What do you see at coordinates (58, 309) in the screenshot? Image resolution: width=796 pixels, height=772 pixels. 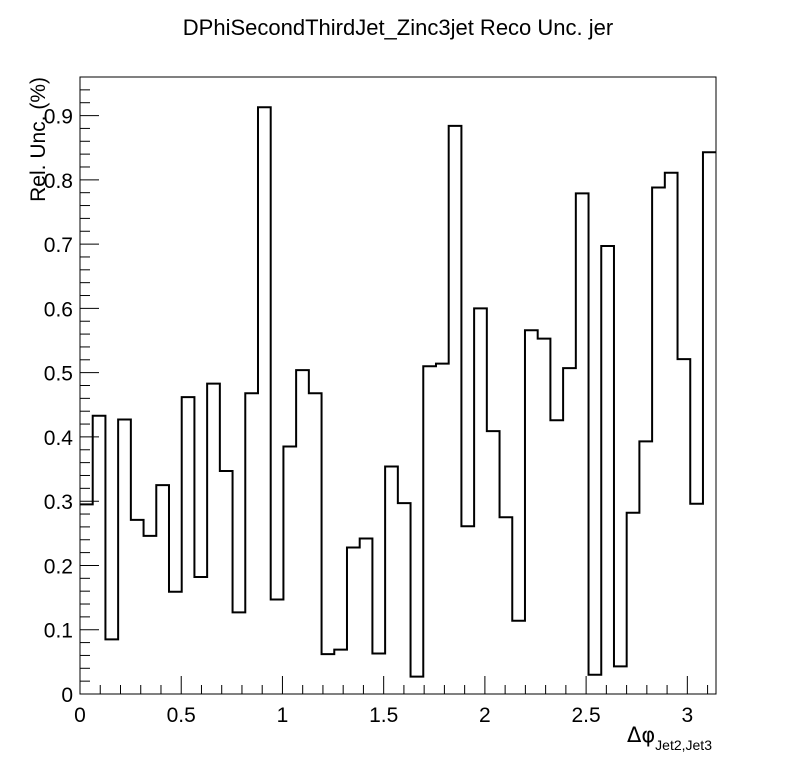 I see `y-tick-label: 0.6` at bounding box center [58, 309].